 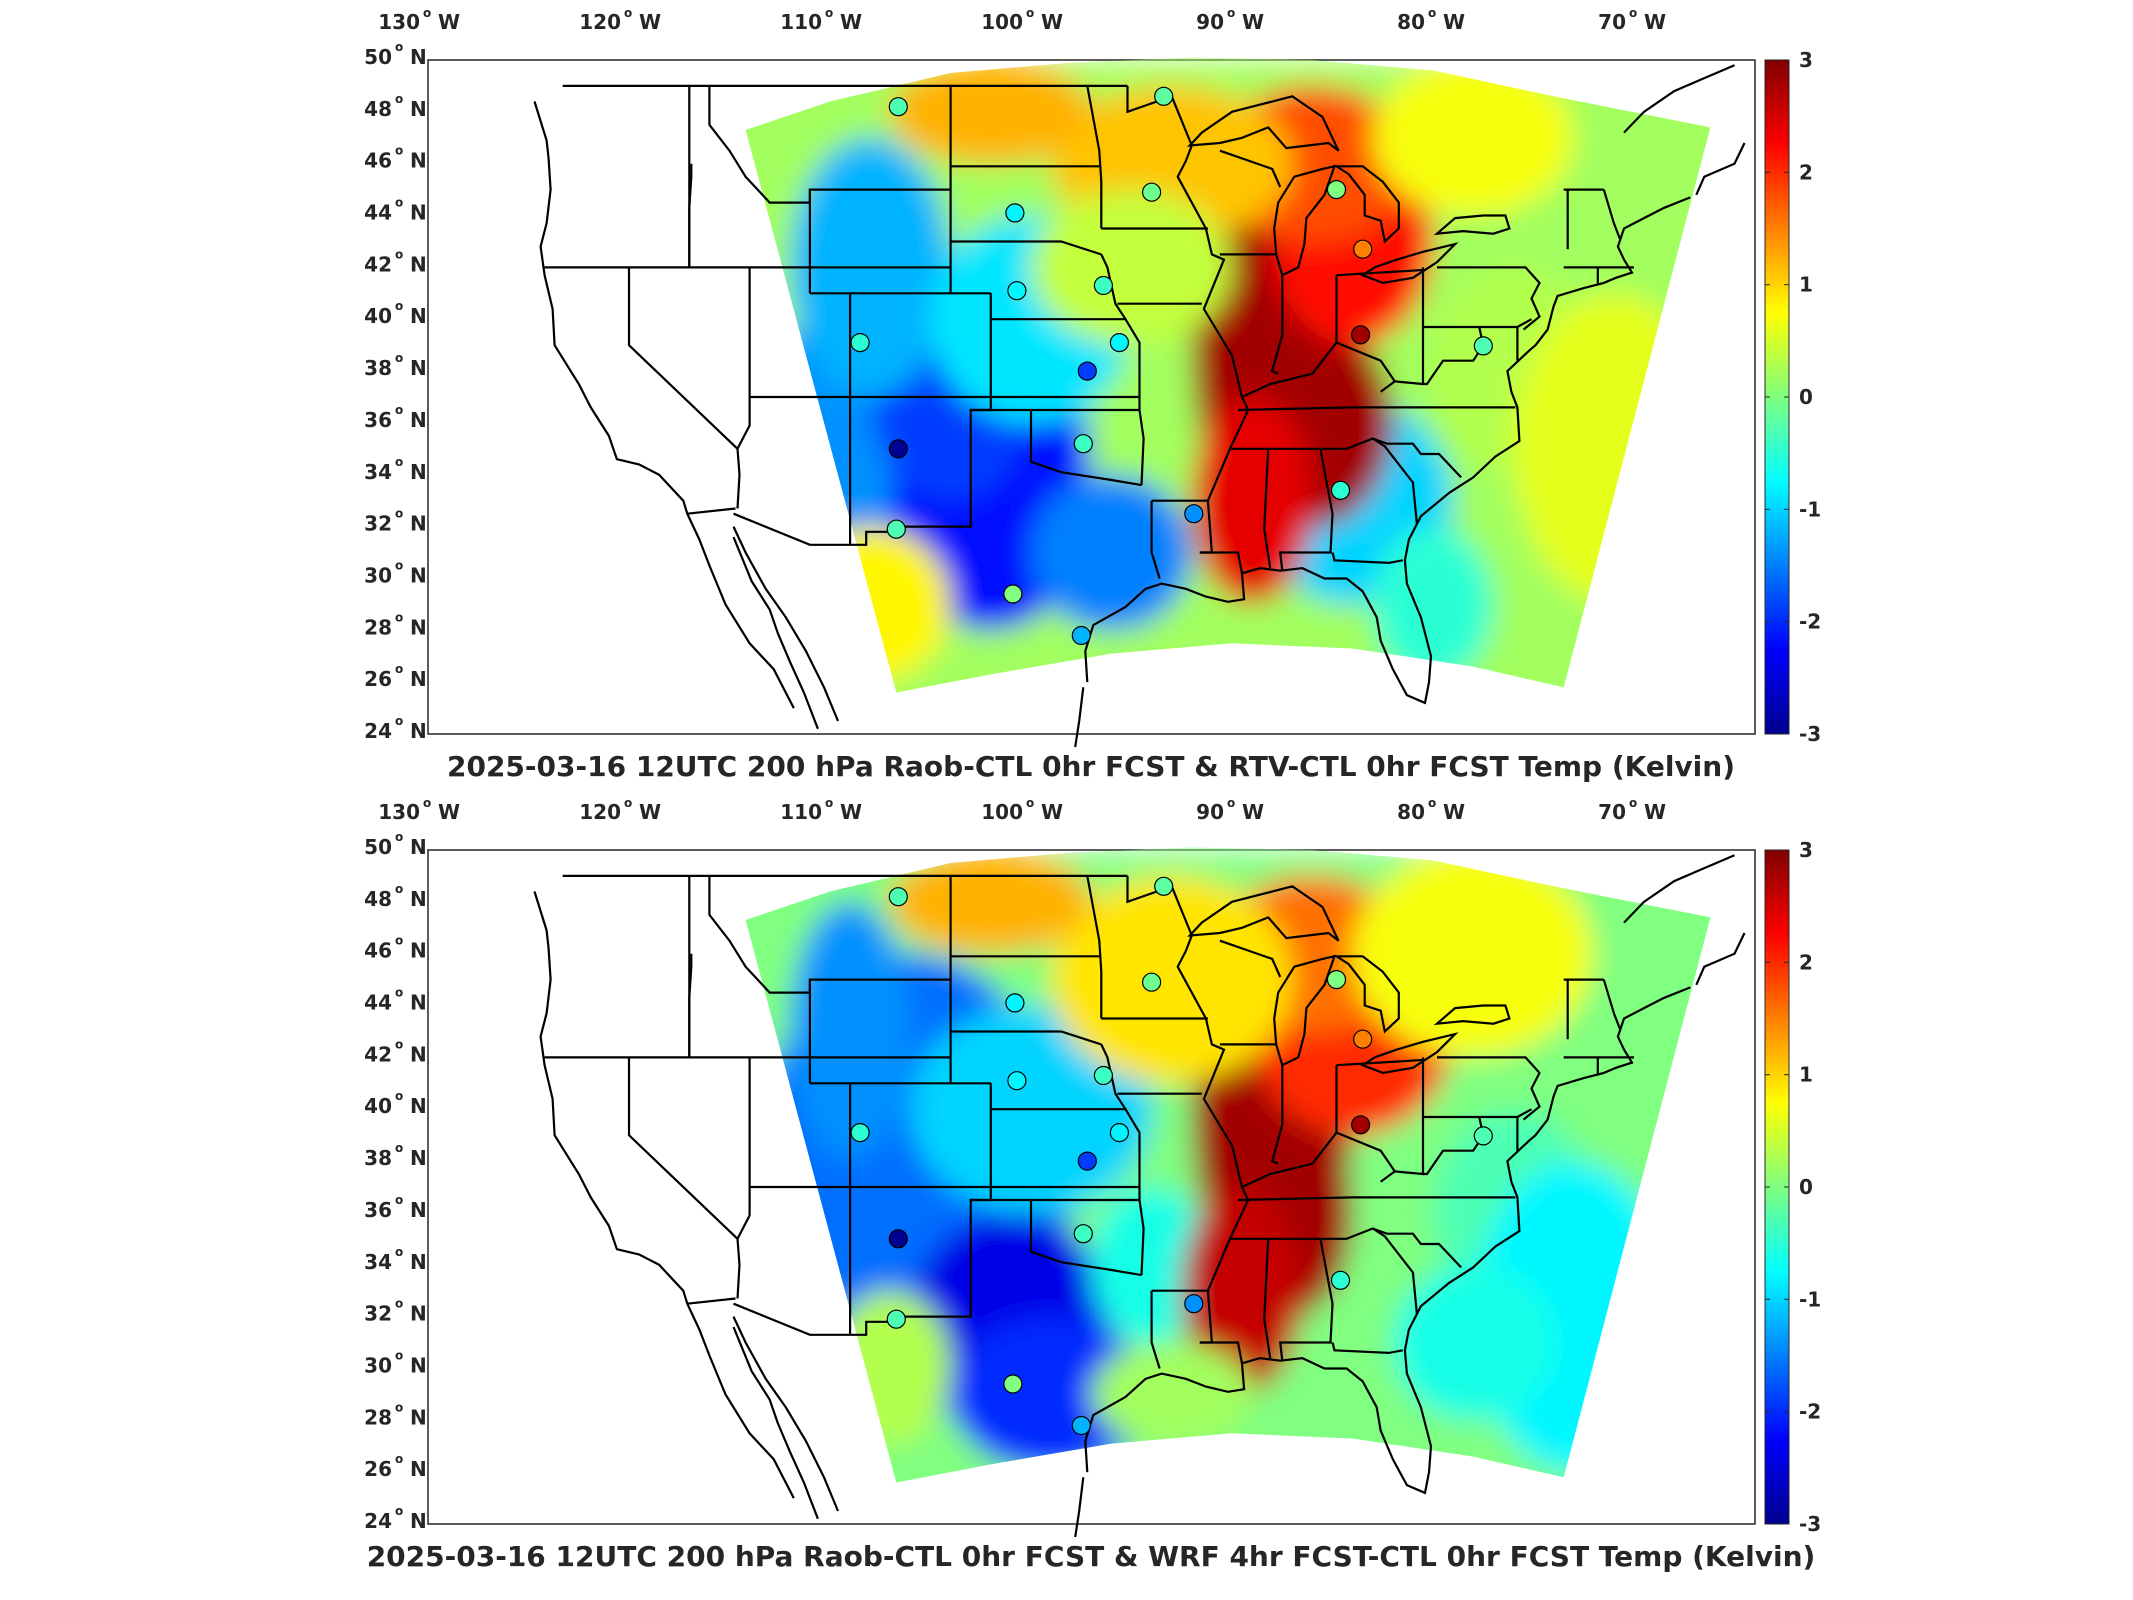 What do you see at coordinates (395, 896) in the screenshot?
I see `lat-tick-label: 48 o N` at bounding box center [395, 896].